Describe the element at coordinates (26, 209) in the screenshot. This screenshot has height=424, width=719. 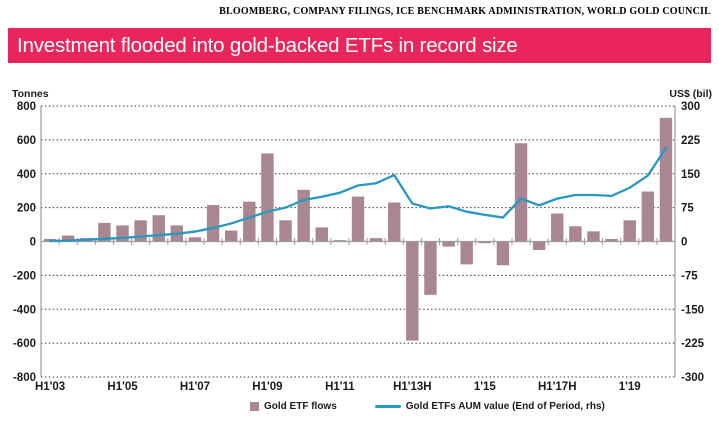
I see `svg-text: 200` at that location.